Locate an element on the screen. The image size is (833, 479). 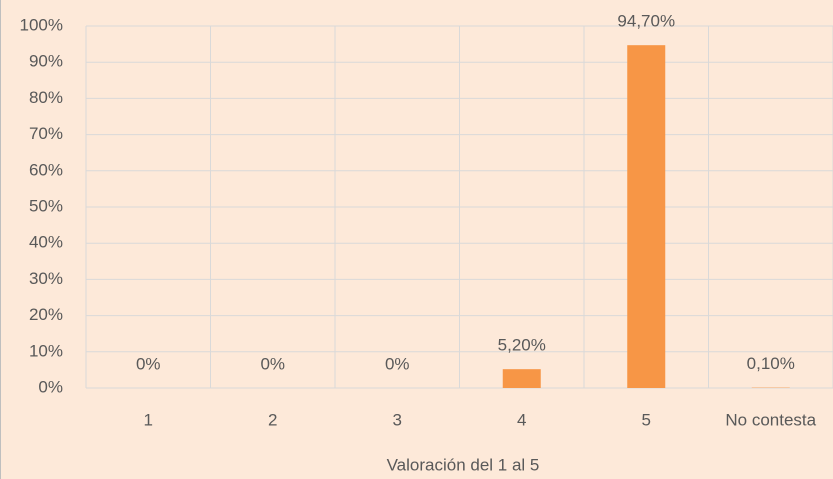
y-tick-label: 10% is located at coordinates (46, 350).